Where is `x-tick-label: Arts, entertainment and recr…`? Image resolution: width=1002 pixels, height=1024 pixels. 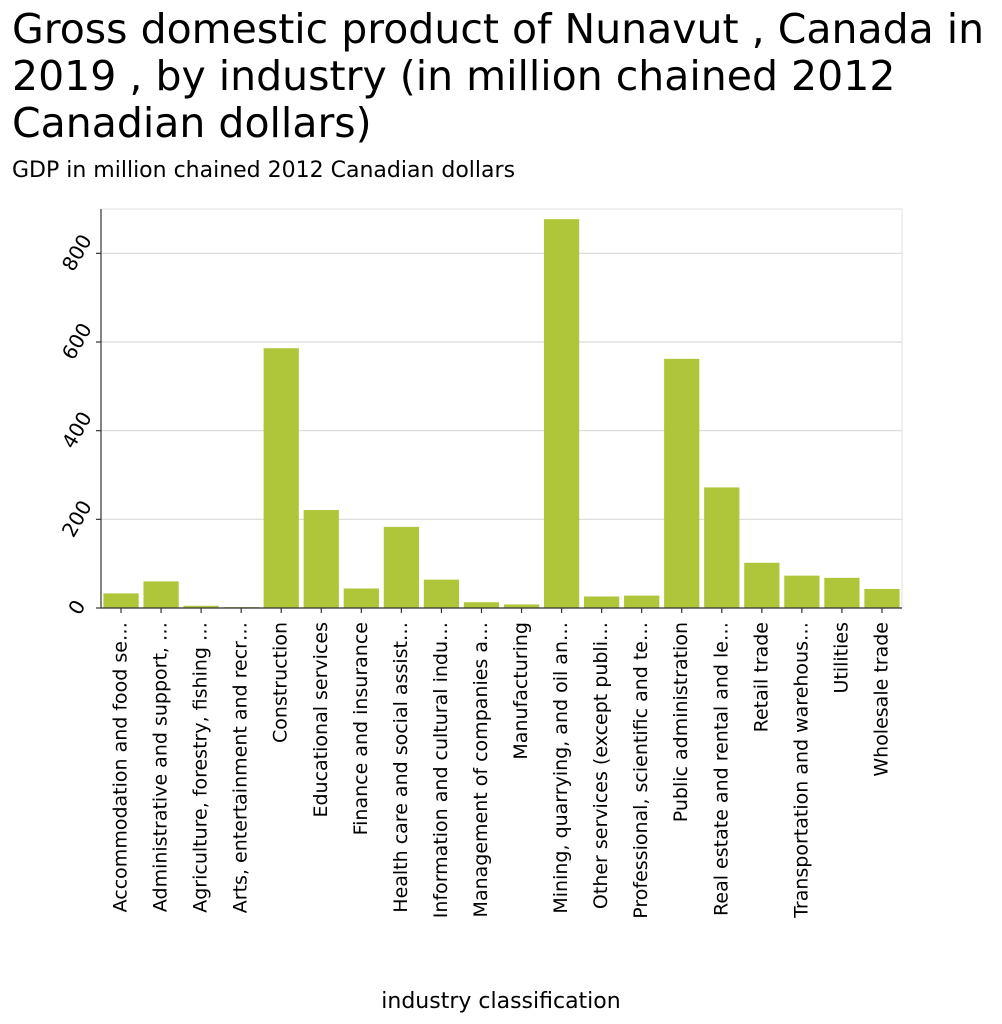
x-tick-label: Arts, entertainment and recr… is located at coordinates (241, 767).